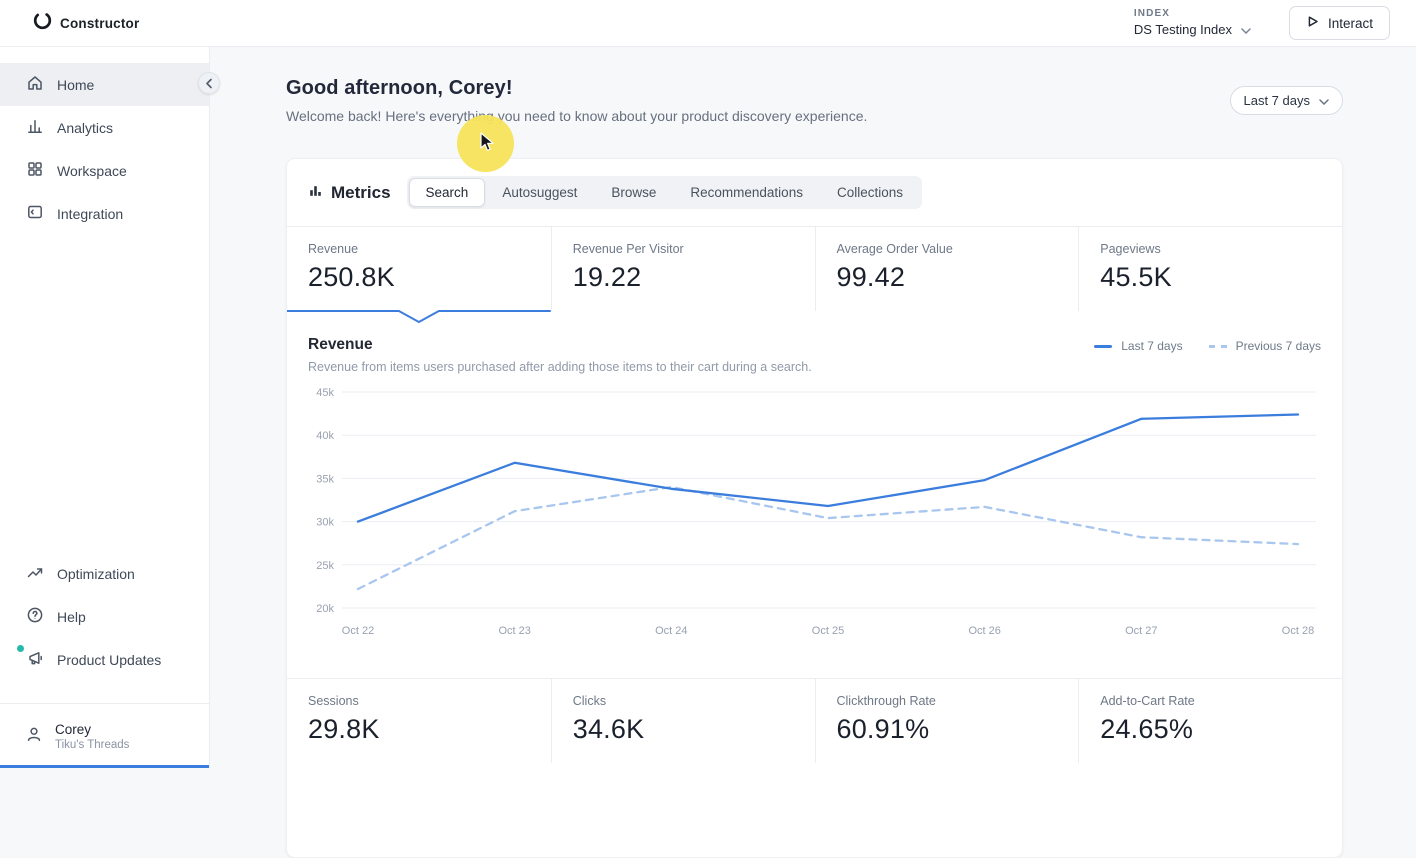  Describe the element at coordinates (1298, 631) in the screenshot. I see `svg-text: Oct 28` at that location.